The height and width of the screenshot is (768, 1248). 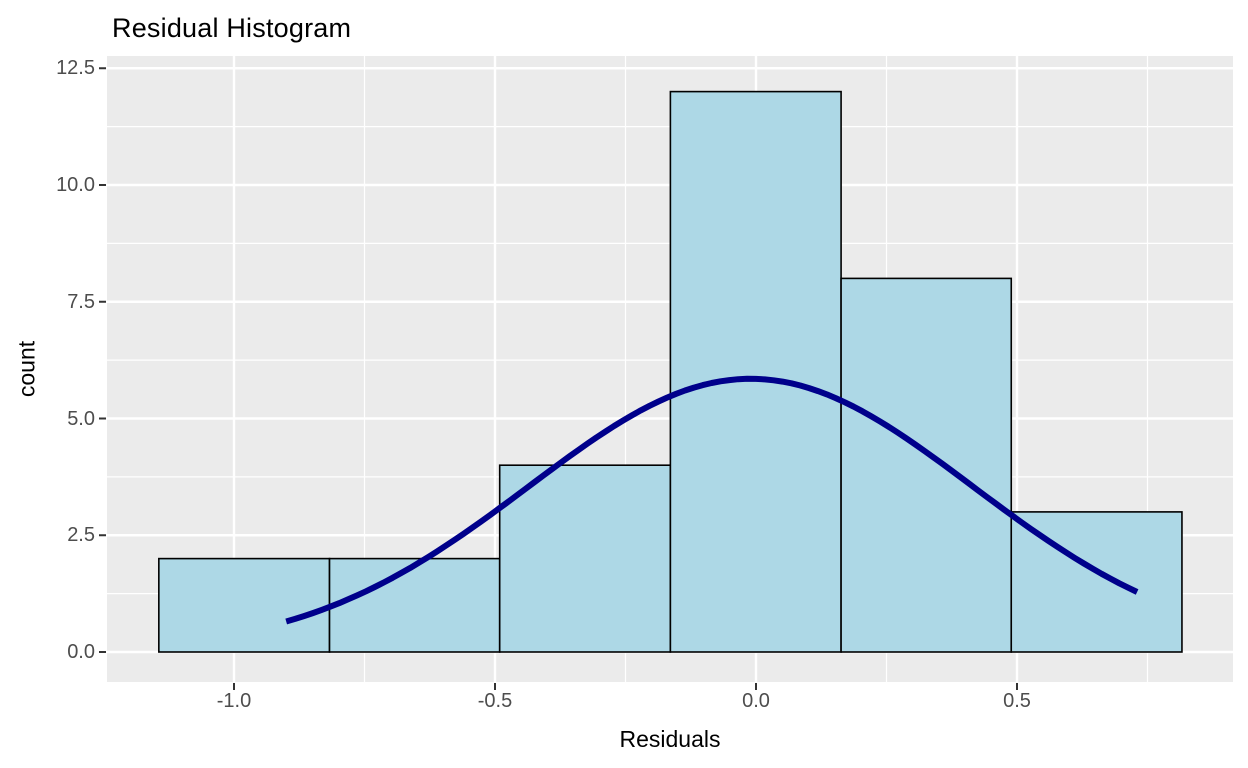 What do you see at coordinates (1017, 701) in the screenshot?
I see `x-tick-label: 0.5` at bounding box center [1017, 701].